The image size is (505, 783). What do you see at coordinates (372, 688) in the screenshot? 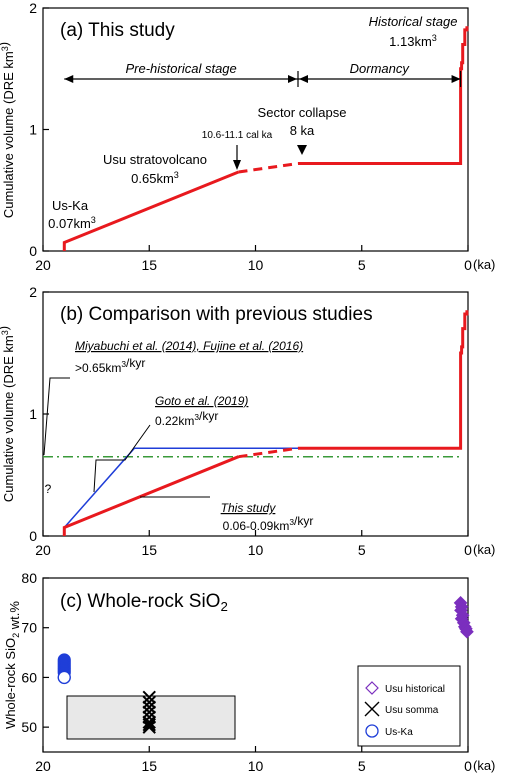
I see `usu-historical-legend-marker` at bounding box center [372, 688].